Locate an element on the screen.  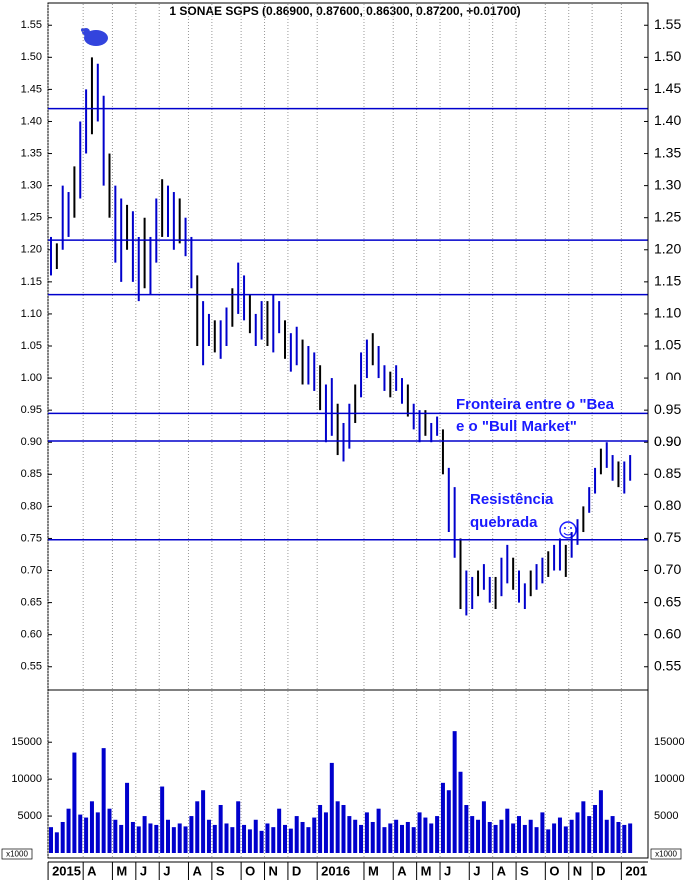
y2-tick-label: 1.10 is located at coordinates (667, 313).